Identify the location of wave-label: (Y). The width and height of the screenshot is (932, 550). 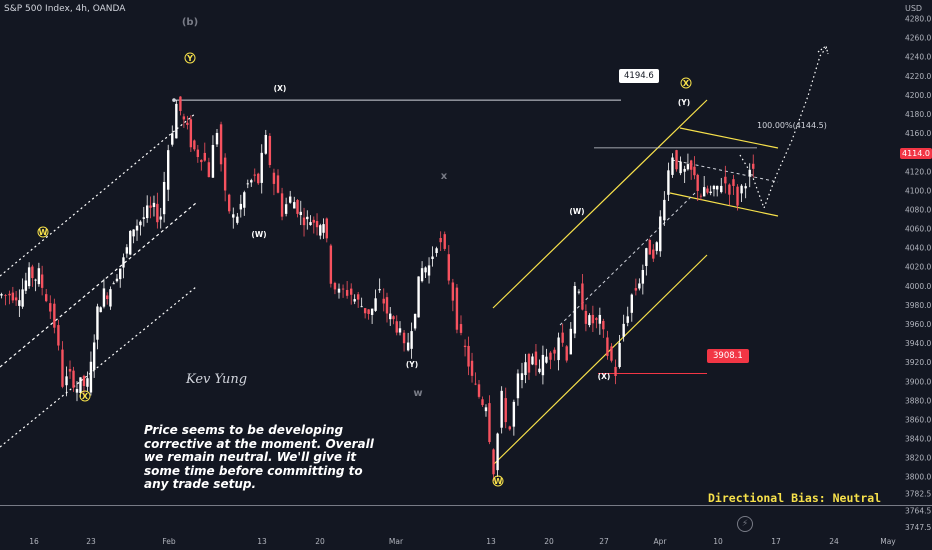
(684, 102).